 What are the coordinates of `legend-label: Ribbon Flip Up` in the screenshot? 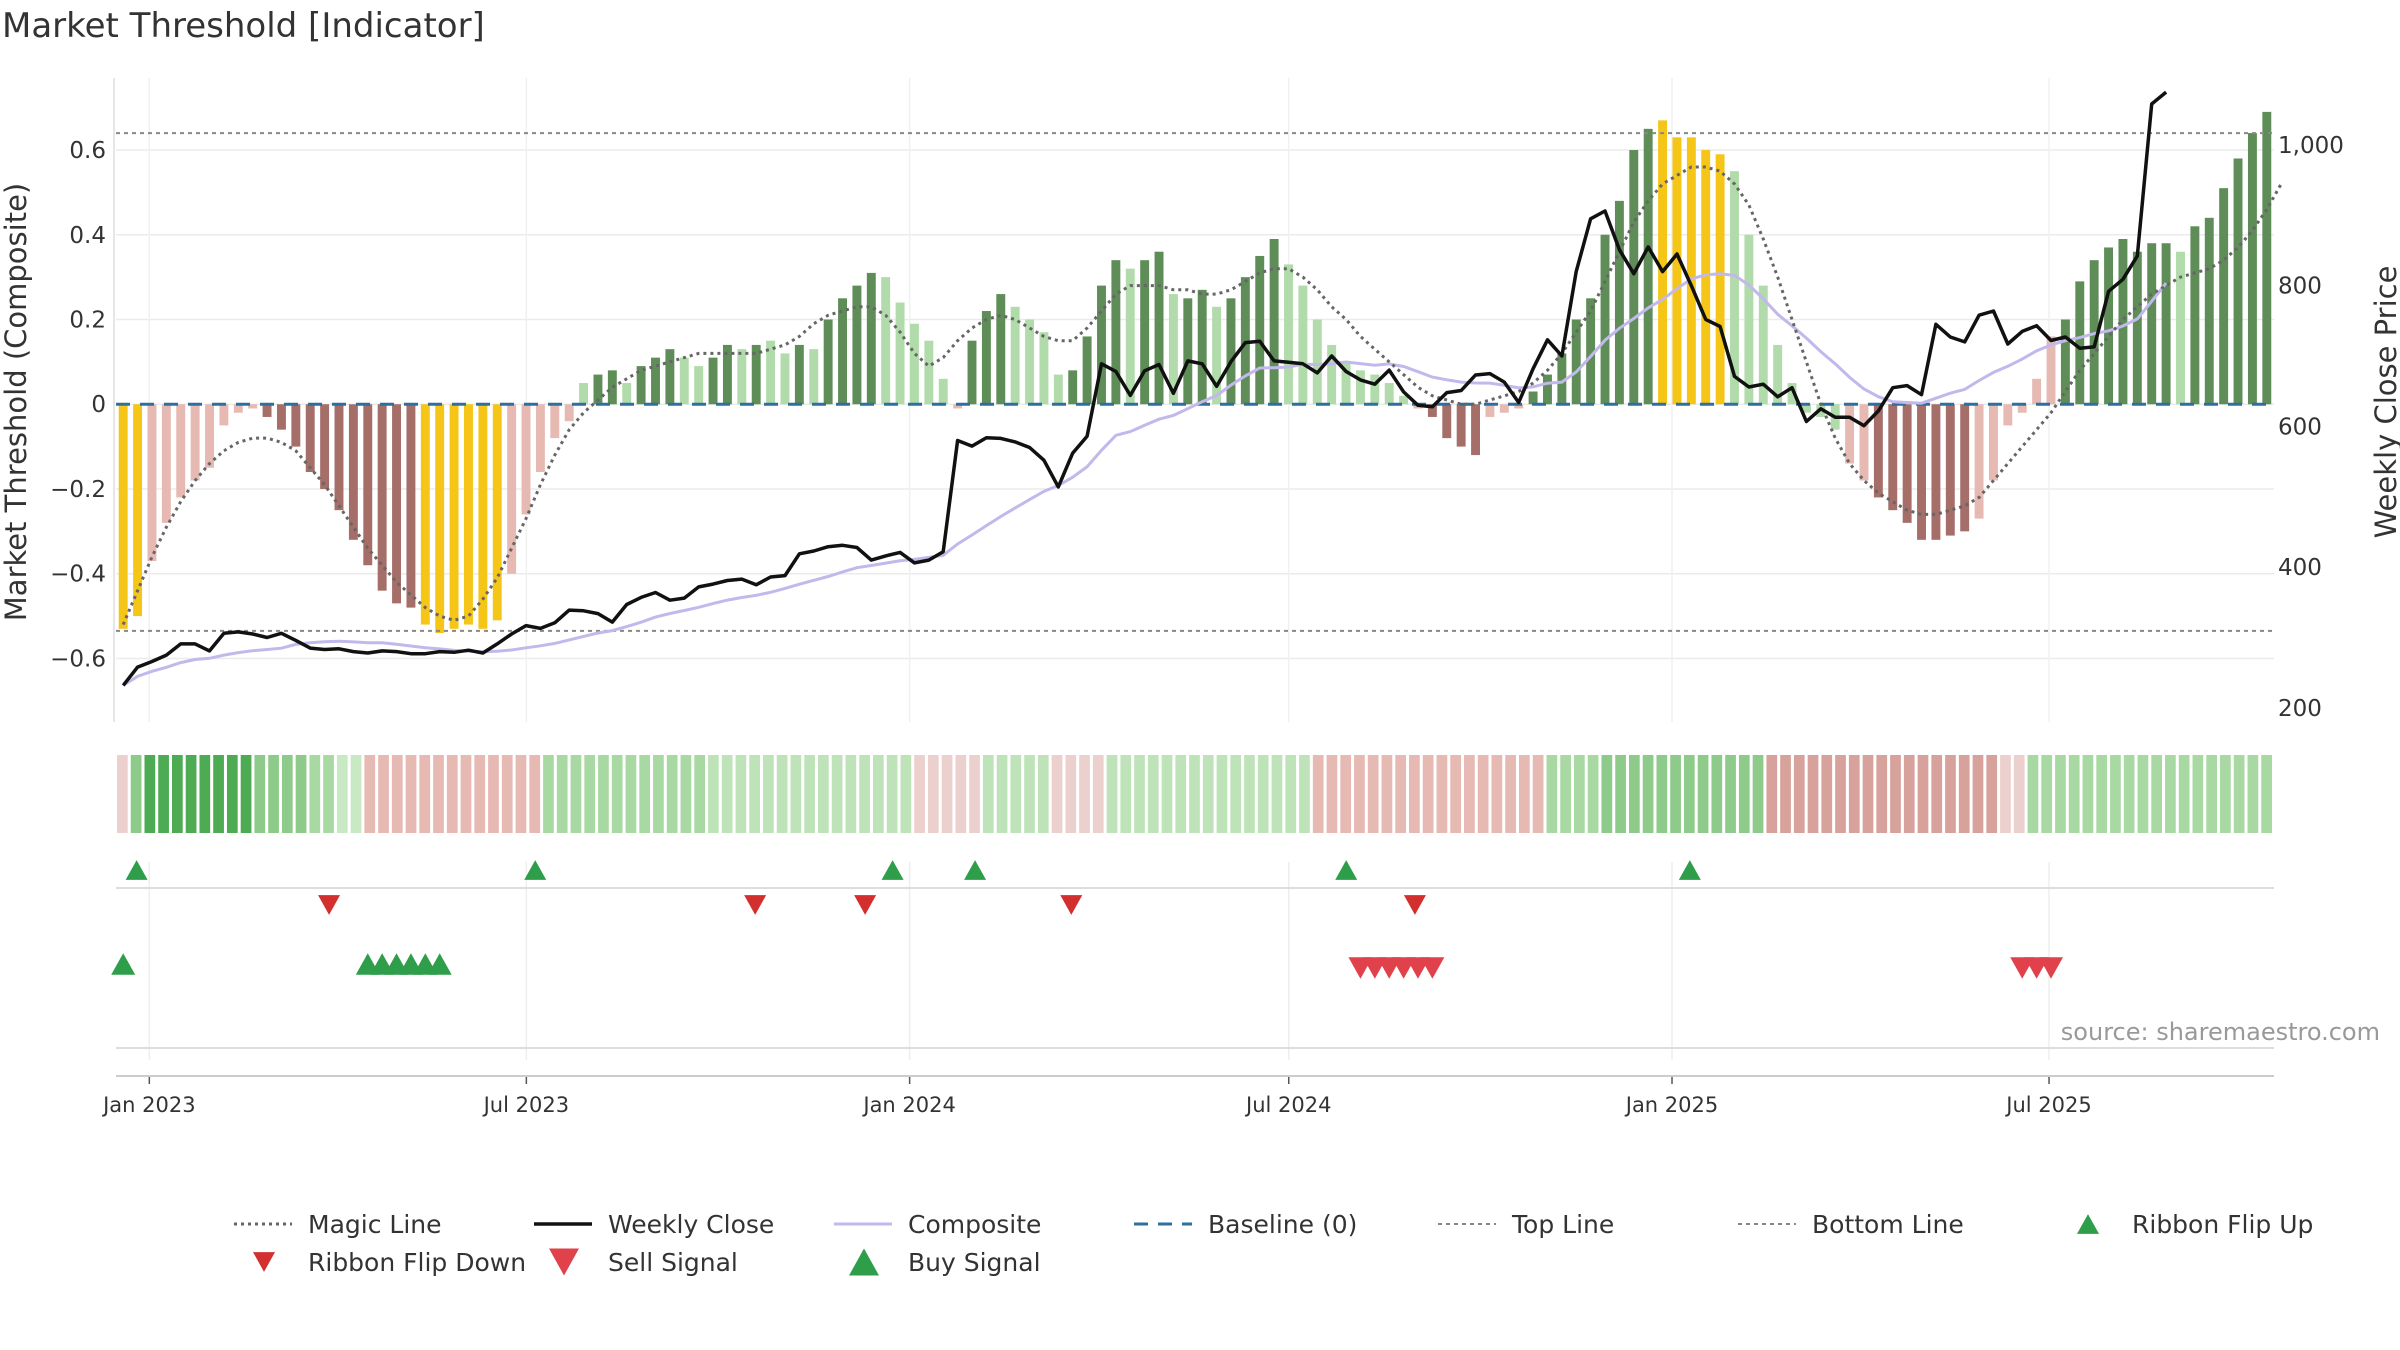 It's located at (2222, 1224).